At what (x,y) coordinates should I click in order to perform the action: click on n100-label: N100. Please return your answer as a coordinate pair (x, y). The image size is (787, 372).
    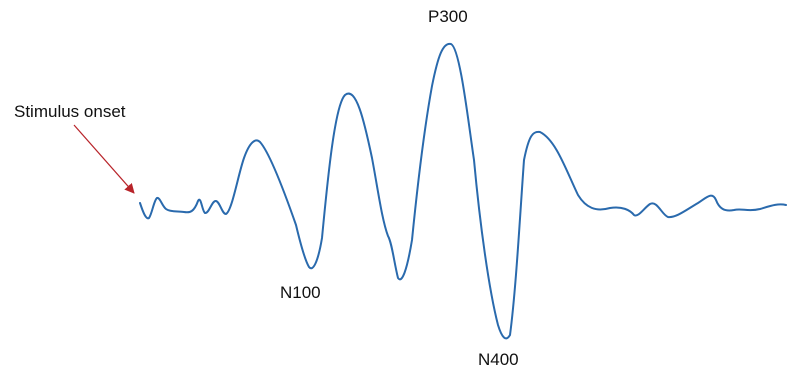
    Looking at the image, I should click on (300, 292).